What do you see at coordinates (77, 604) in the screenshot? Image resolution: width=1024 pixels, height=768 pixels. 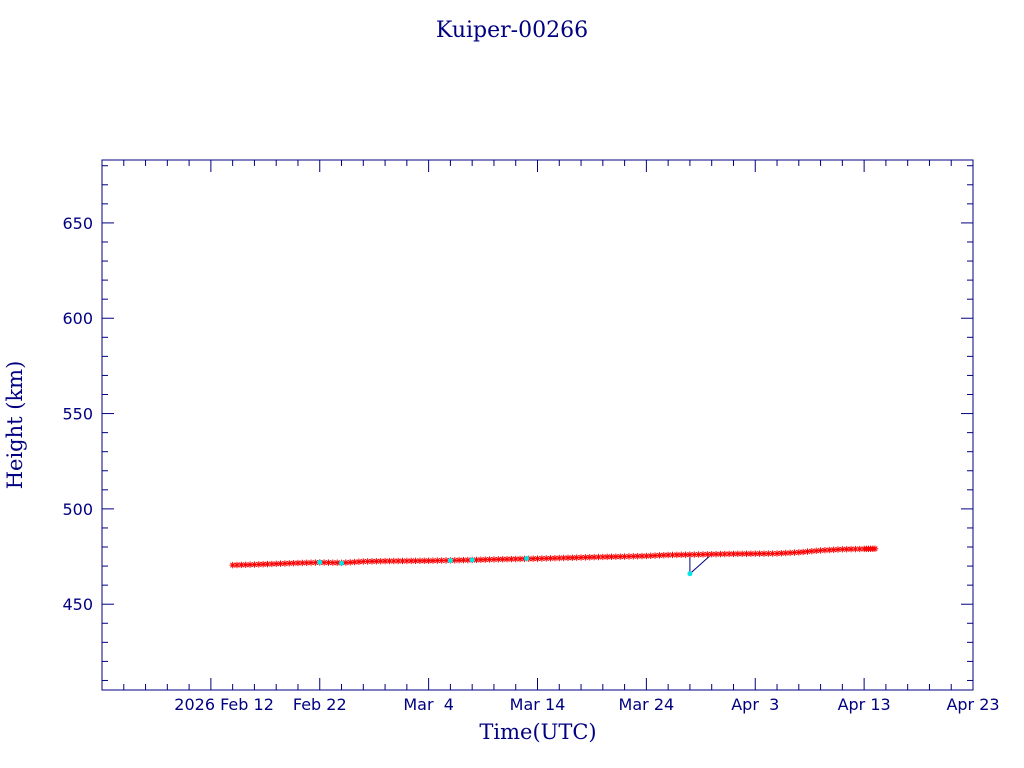 I see `y-tick-label: 450` at bounding box center [77, 604].